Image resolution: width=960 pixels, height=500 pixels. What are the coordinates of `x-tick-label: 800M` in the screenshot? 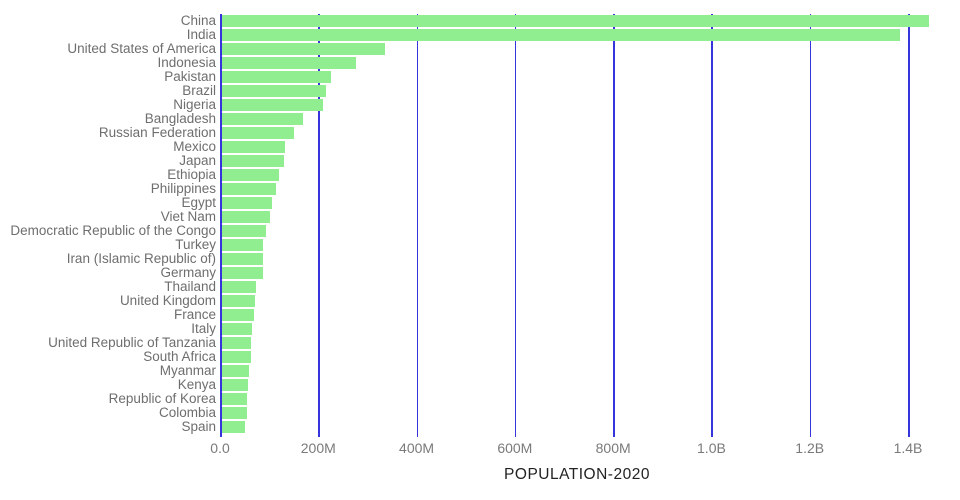 It's located at (613, 448).